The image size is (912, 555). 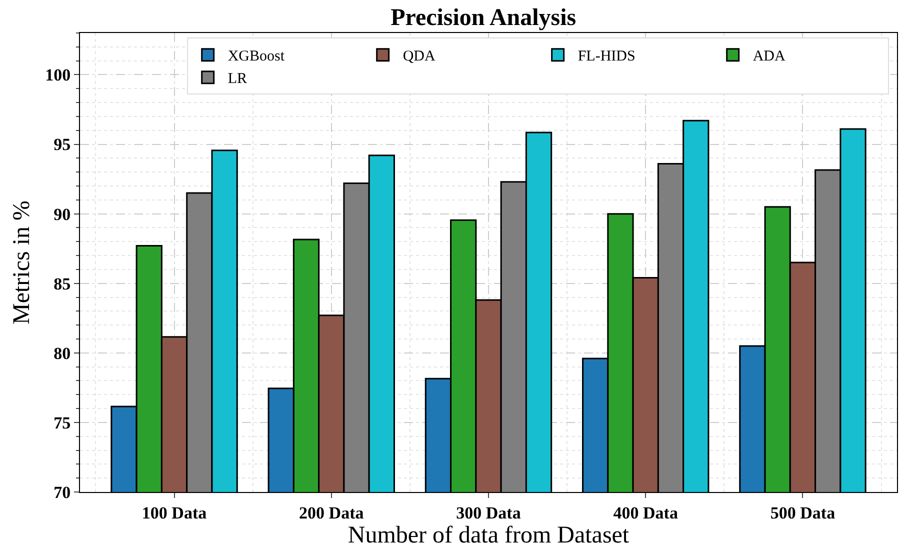 What do you see at coordinates (62, 214) in the screenshot?
I see `y-tick-label: 90` at bounding box center [62, 214].